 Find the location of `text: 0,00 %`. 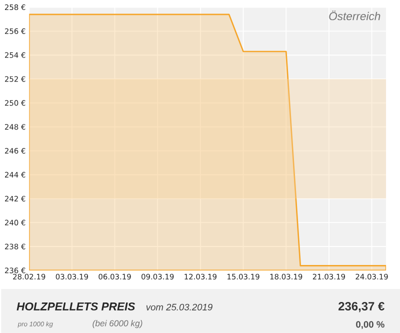

text: 0,00 % is located at coordinates (370, 324).